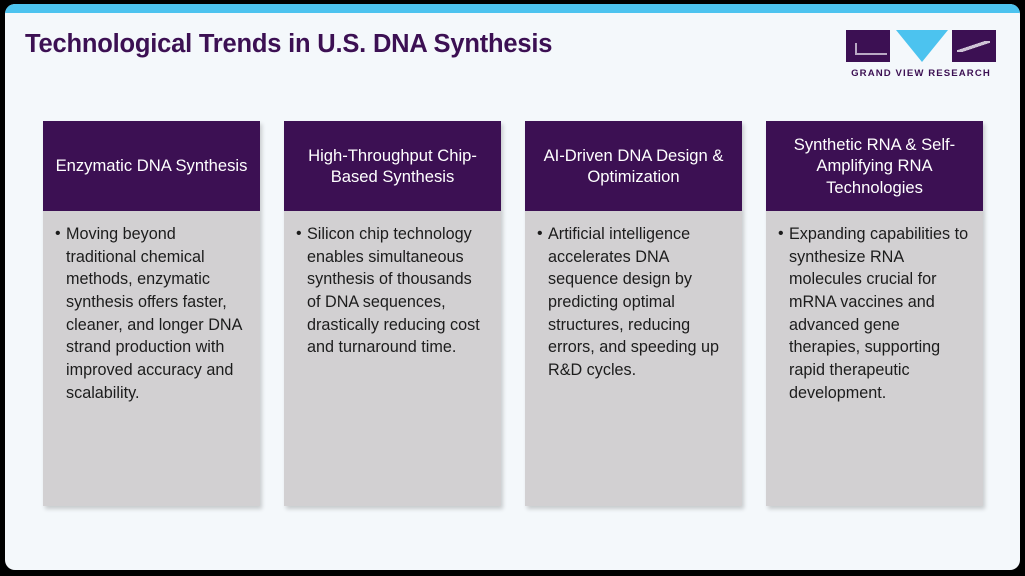  Describe the element at coordinates (633, 166) in the screenshot. I see `trend-card-title: AI-Driven DNA Design & Optimization` at that location.